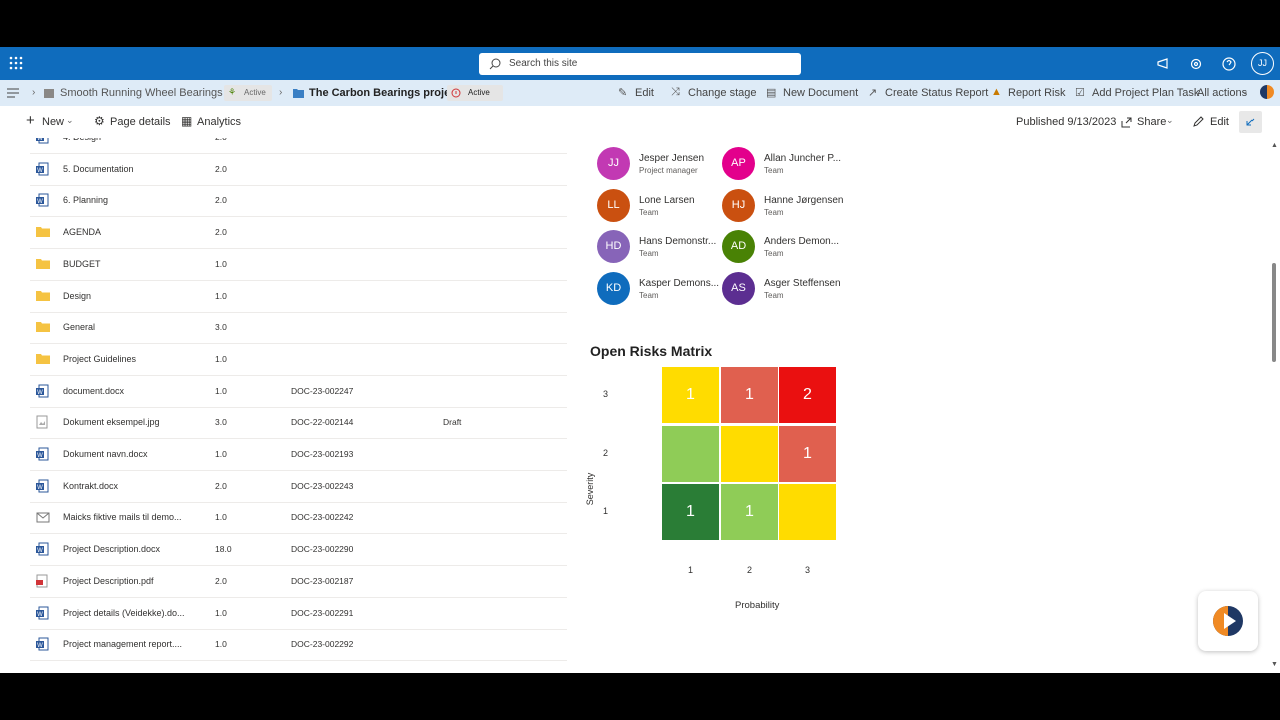  Describe the element at coordinates (86, 200) in the screenshot. I see `file-name: 6. Planning` at that location.